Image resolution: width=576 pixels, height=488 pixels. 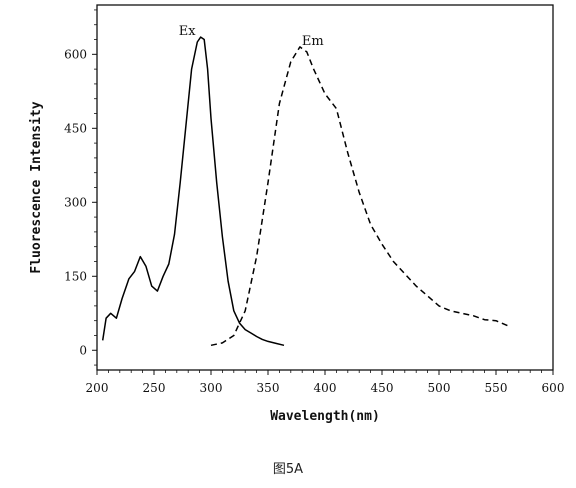 What do you see at coordinates (36, 187) in the screenshot?
I see `y-axis-title: Fluorescence Intensity` at bounding box center [36, 187].